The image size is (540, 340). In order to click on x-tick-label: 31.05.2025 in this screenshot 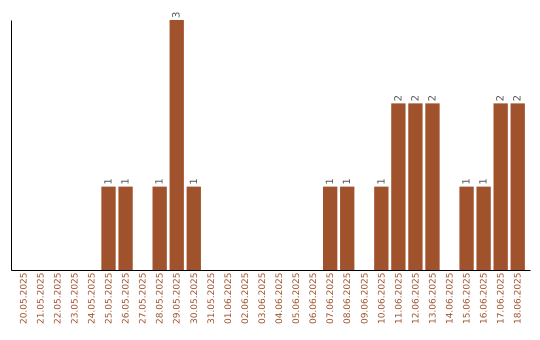, I will do `click(211, 298)`.